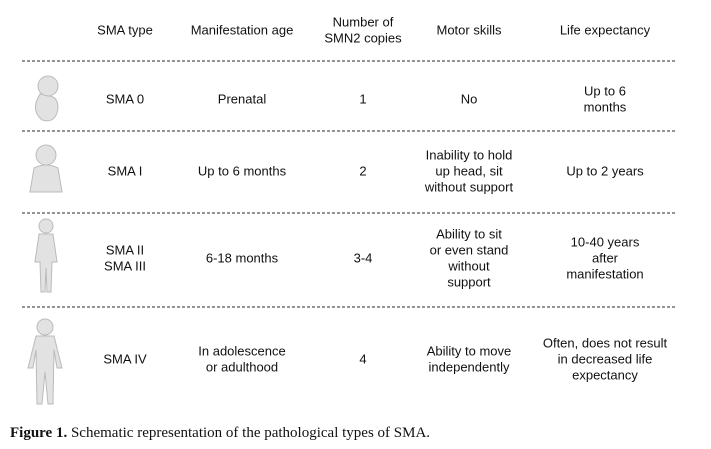 The height and width of the screenshot is (449, 711). What do you see at coordinates (363, 21) in the screenshot?
I see `header-cell: Number of` at bounding box center [363, 21].